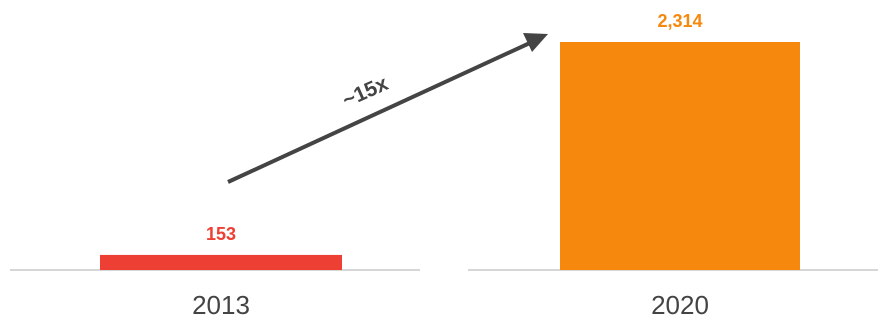 The width and height of the screenshot is (881, 320). What do you see at coordinates (221, 234) in the screenshot?
I see `value-label-2013: 153` at bounding box center [221, 234].